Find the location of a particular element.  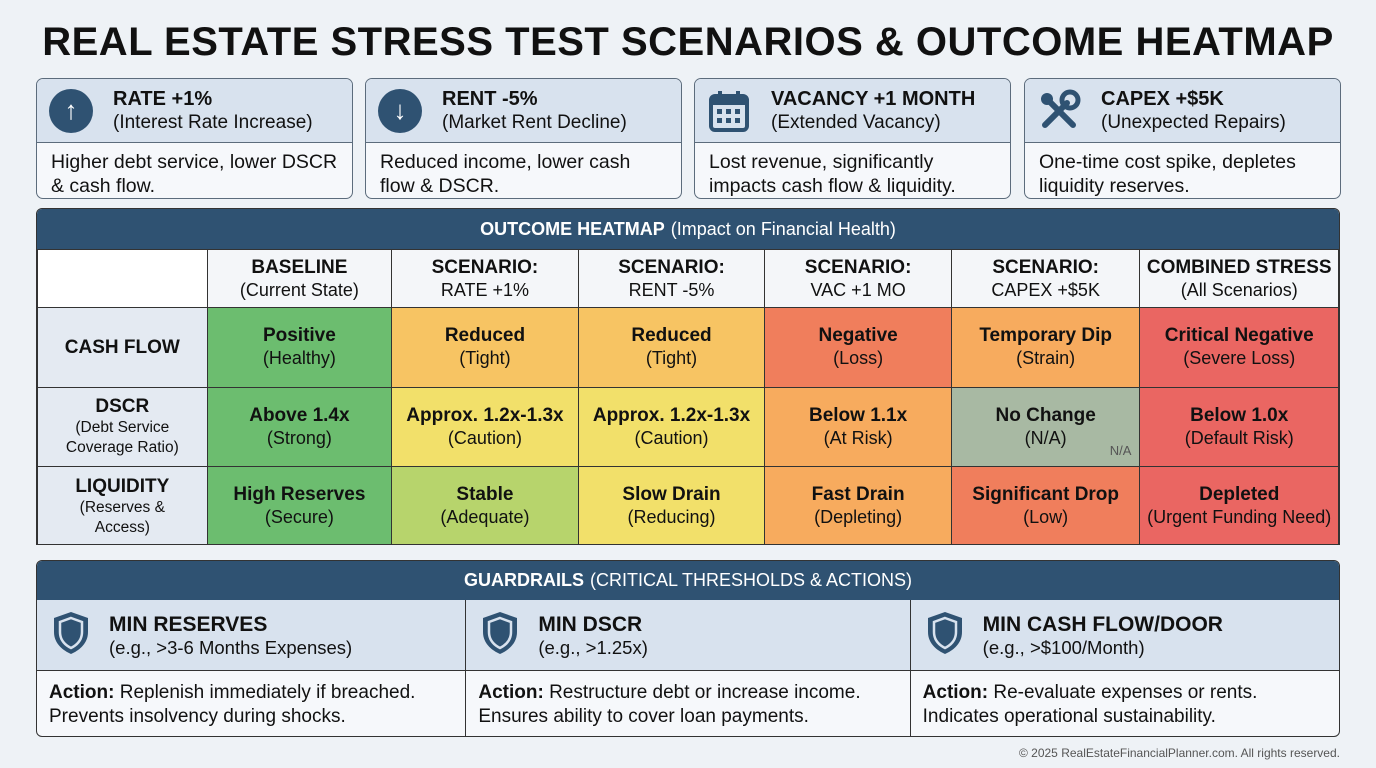

cell-detail: (Severe Loss) is located at coordinates (1239, 358).